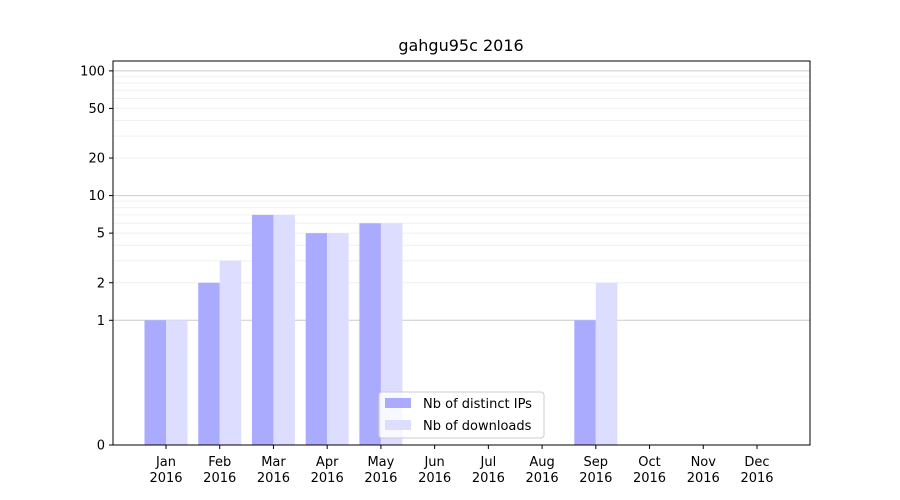  Describe the element at coordinates (488, 462) in the screenshot. I see `x-tick-label-month: Jul` at that location.